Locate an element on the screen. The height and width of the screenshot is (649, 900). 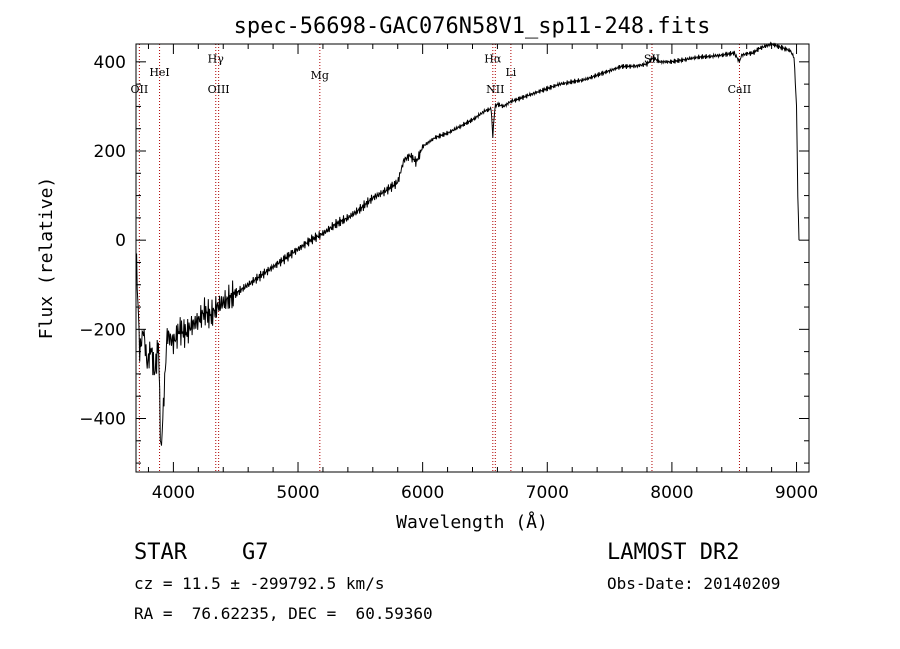
y-tick-label: −400 is located at coordinates (102, 420).